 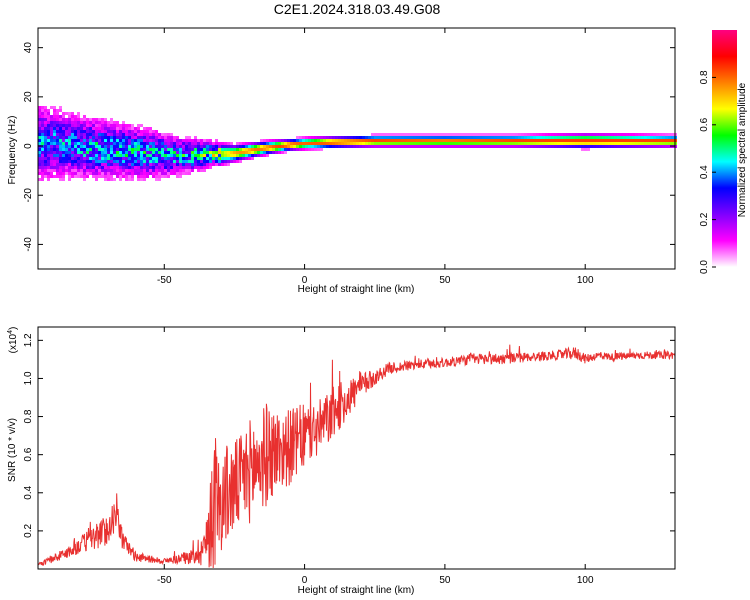 I want to click on x-tick-label: -50, so click(x=164, y=280).